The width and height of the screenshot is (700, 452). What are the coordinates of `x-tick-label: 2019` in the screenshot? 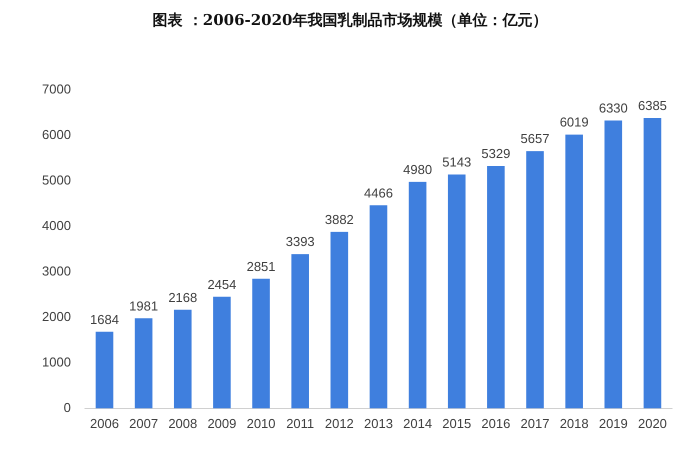 It's located at (613, 423).